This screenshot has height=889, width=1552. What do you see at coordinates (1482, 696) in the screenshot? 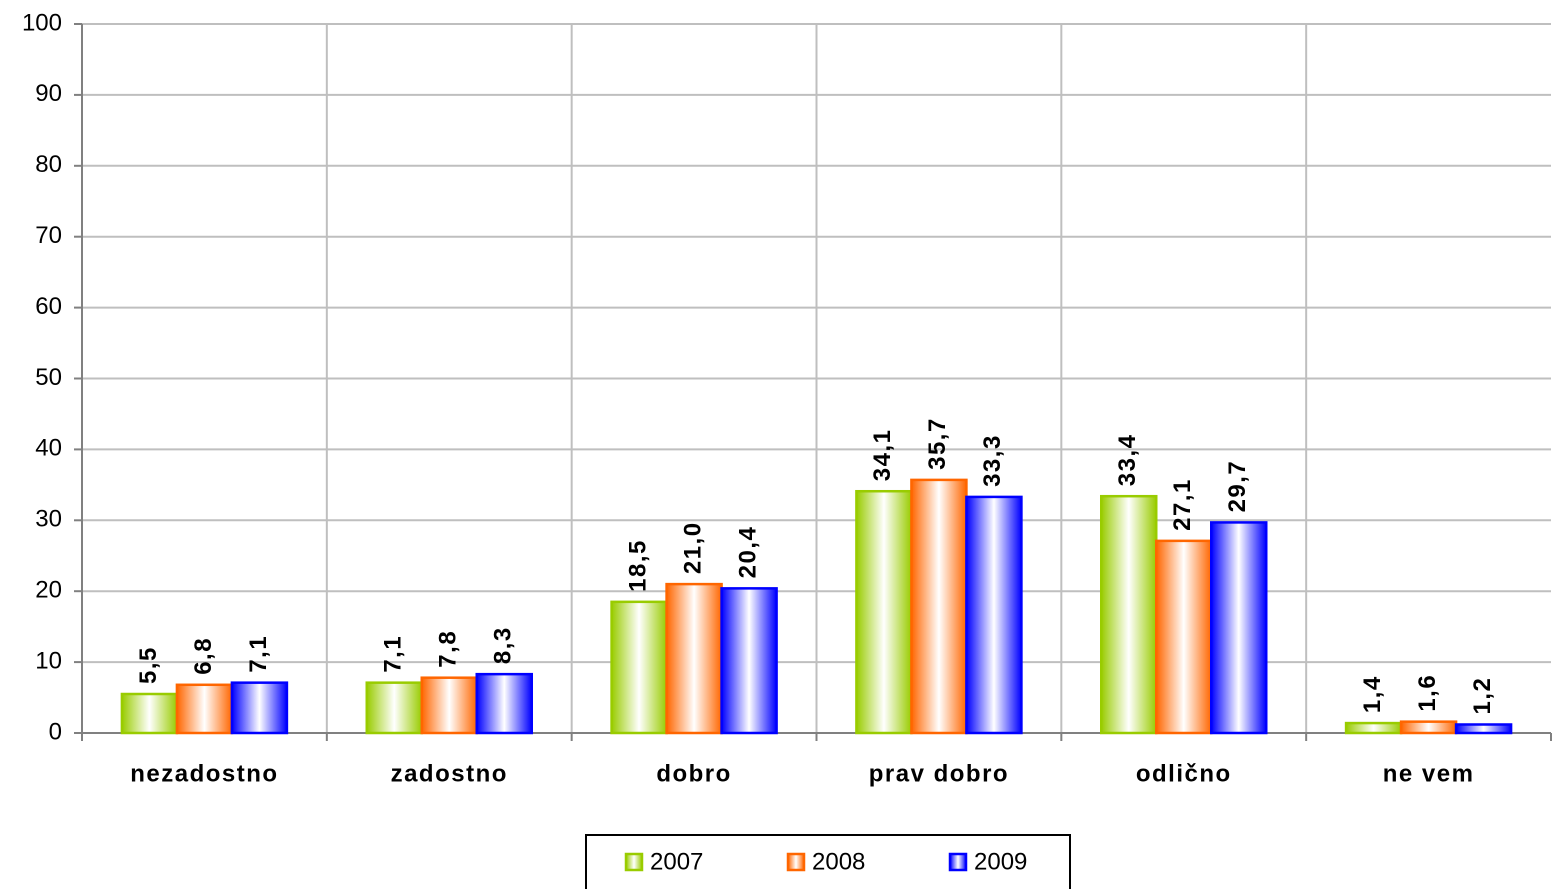
I see `value-label: 1,2` at bounding box center [1482, 696].